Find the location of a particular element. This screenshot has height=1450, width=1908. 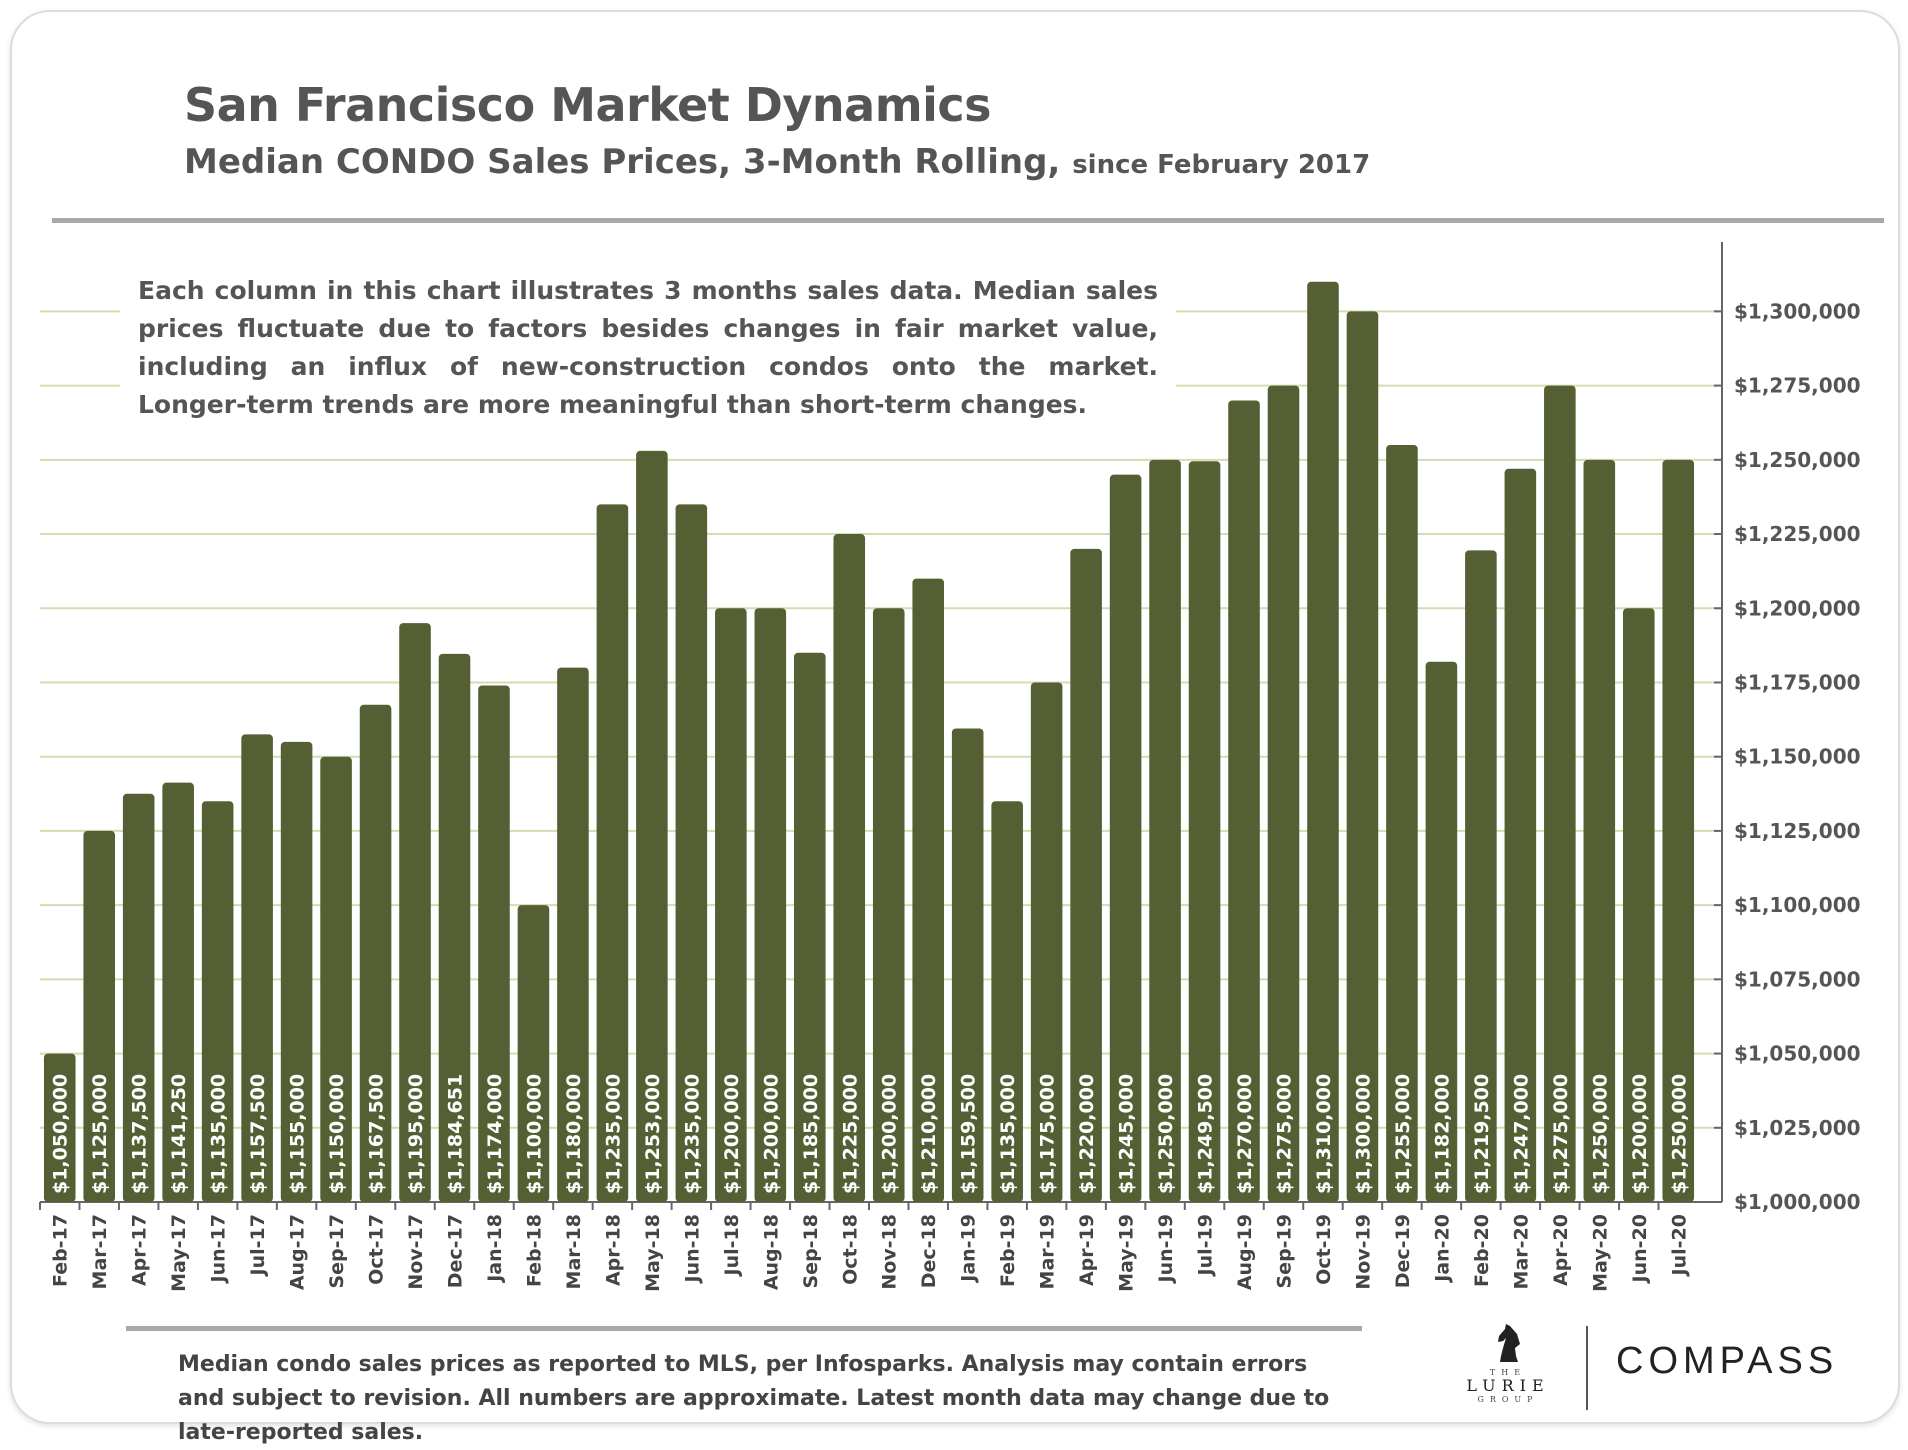

x-tick-label: Apr-20 is located at coordinates (1561, 1250).